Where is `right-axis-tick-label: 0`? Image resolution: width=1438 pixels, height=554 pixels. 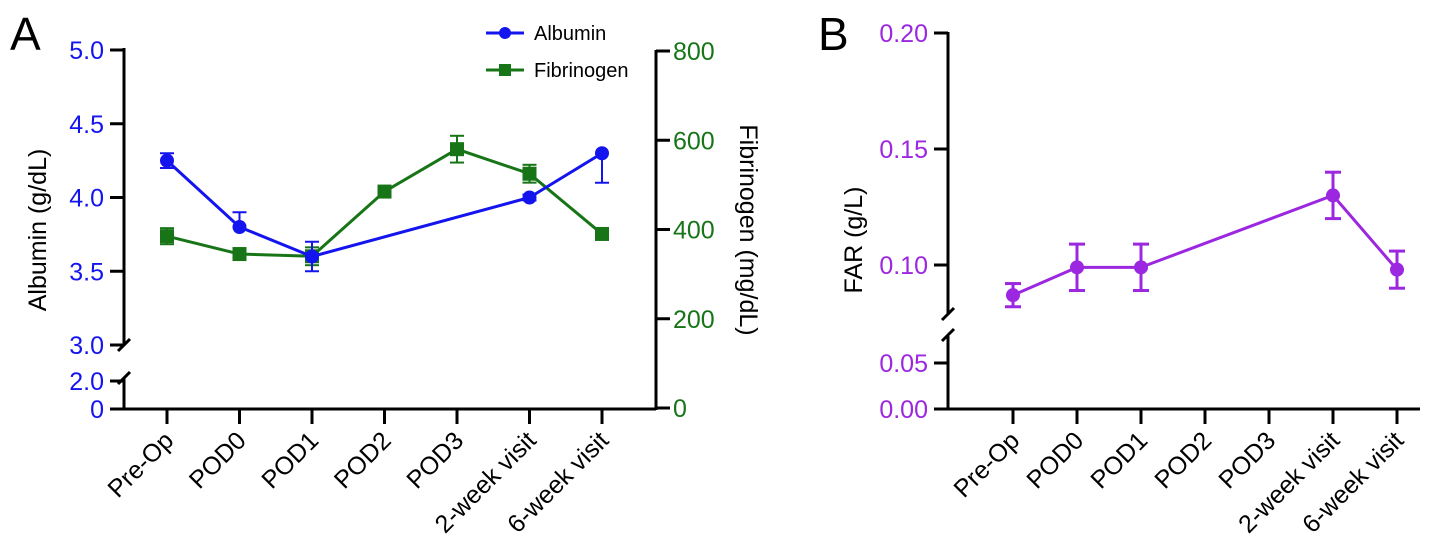 right-axis-tick-label: 0 is located at coordinates (680, 409).